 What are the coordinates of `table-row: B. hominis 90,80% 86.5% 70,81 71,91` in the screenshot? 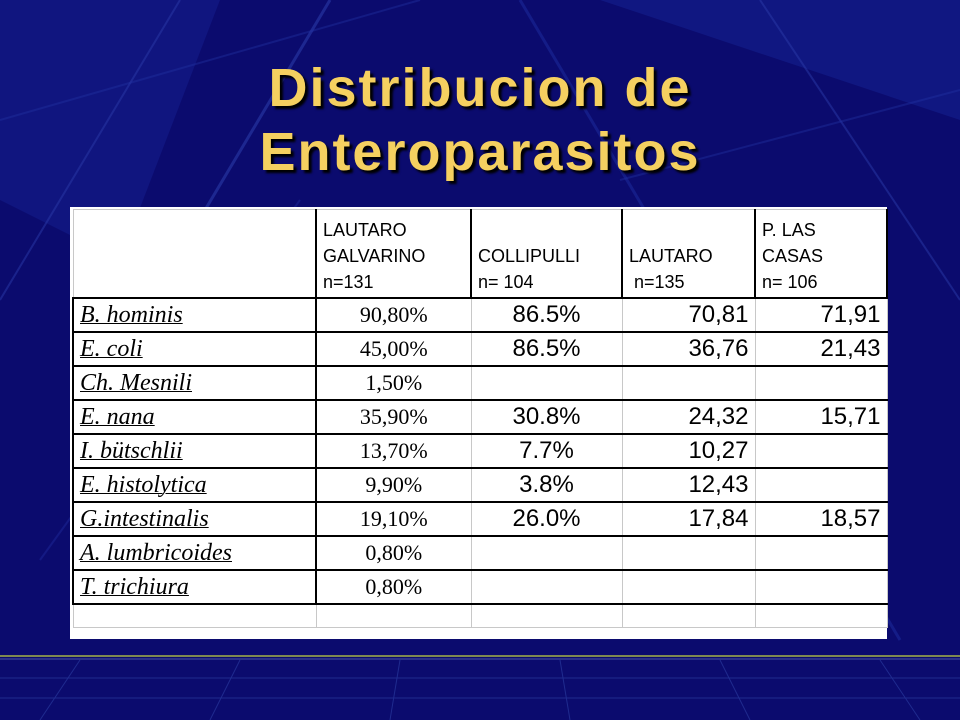 It's located at (480, 315).